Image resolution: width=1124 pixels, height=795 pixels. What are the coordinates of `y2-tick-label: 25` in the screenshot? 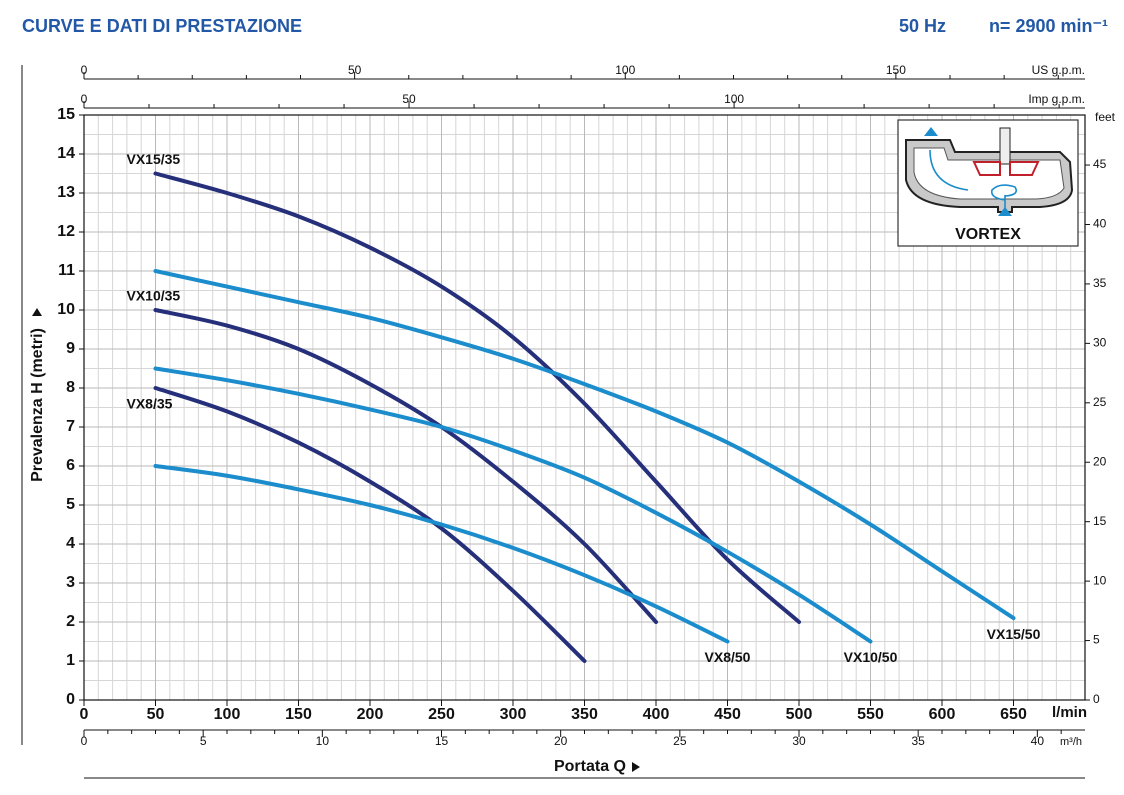 It's located at (1100, 402).